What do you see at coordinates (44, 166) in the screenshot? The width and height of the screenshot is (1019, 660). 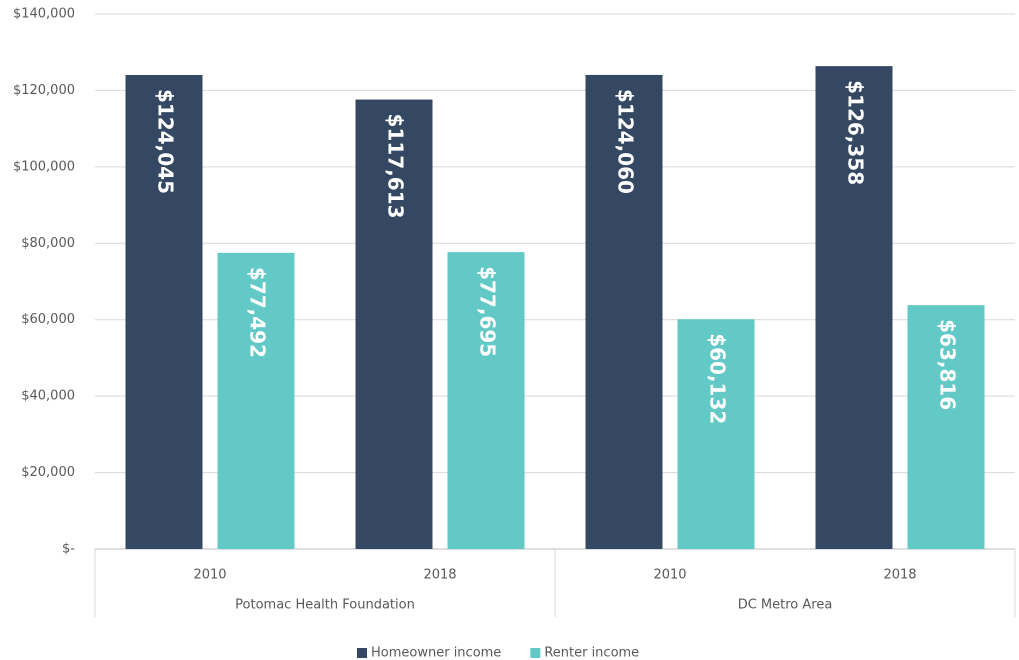 I see `y-tick-label: $100,000` at bounding box center [44, 166].